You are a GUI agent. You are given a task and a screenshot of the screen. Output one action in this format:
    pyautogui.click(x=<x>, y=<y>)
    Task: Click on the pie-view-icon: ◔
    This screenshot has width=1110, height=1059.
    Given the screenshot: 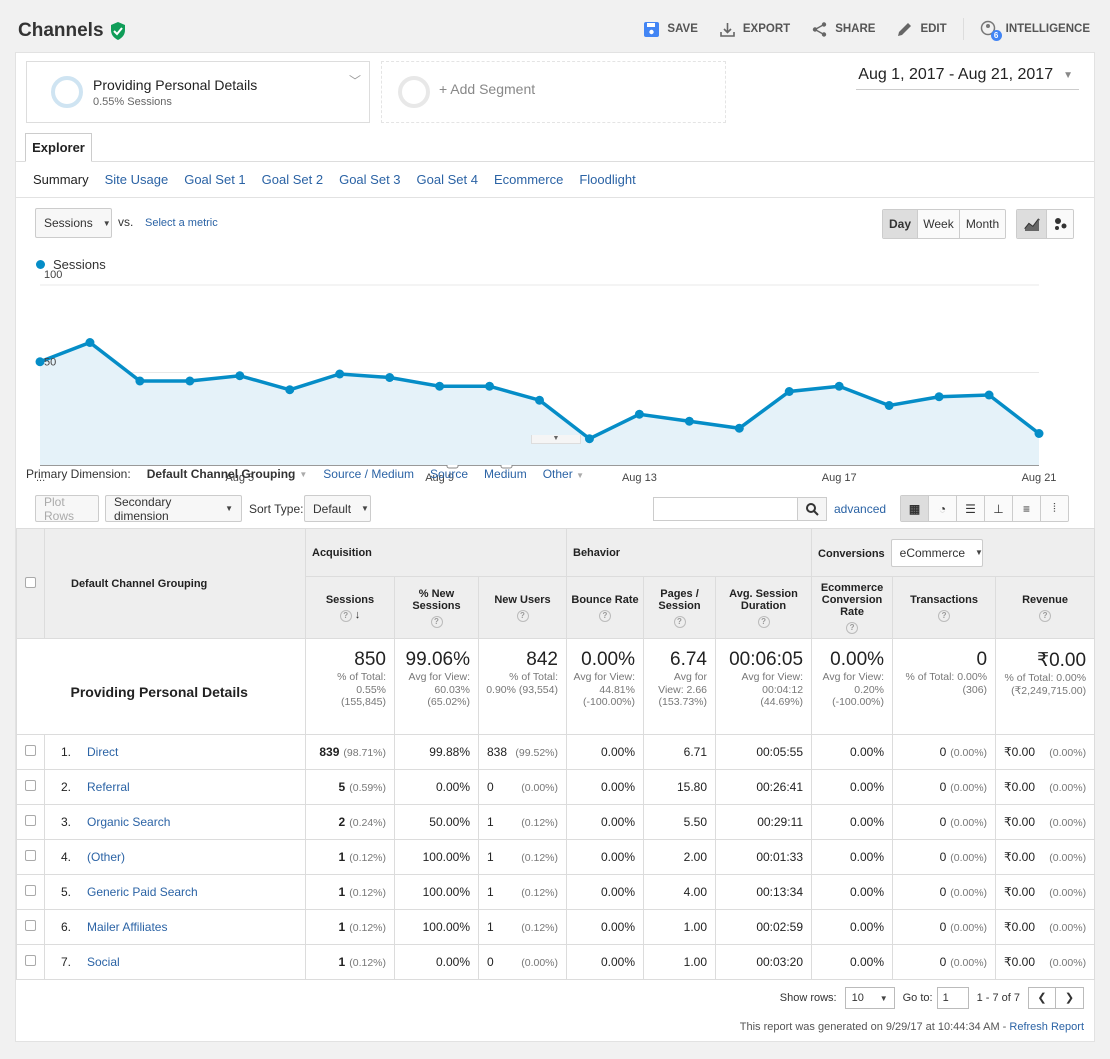 What is the action you would take?
    pyautogui.click(x=942, y=508)
    